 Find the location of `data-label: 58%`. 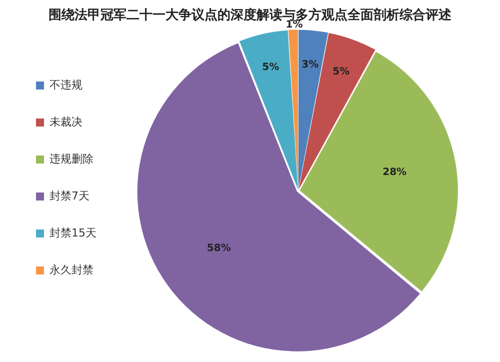

data-label: 58% is located at coordinates (218, 248).